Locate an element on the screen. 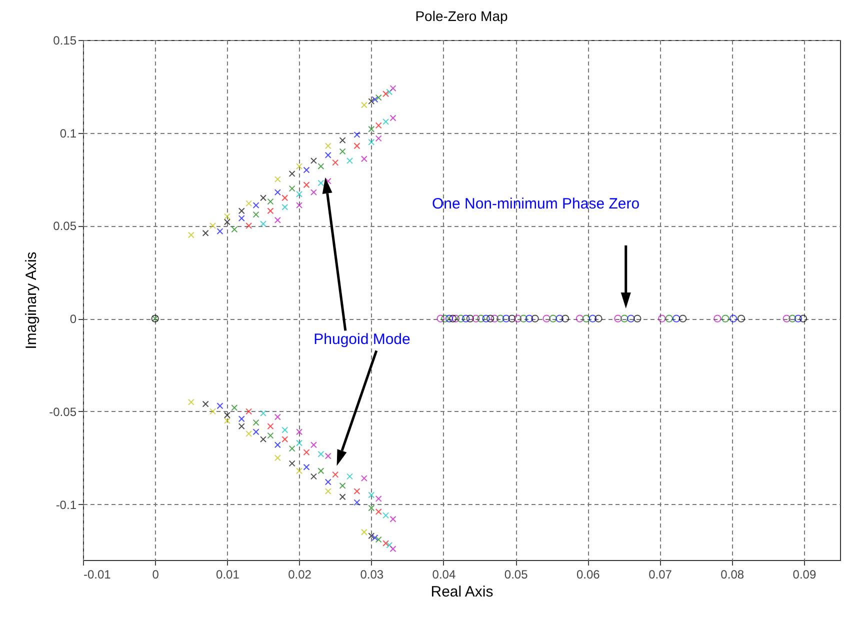 The width and height of the screenshot is (847, 642). chart-title: Pole-Zero Map is located at coordinates (461, 16).